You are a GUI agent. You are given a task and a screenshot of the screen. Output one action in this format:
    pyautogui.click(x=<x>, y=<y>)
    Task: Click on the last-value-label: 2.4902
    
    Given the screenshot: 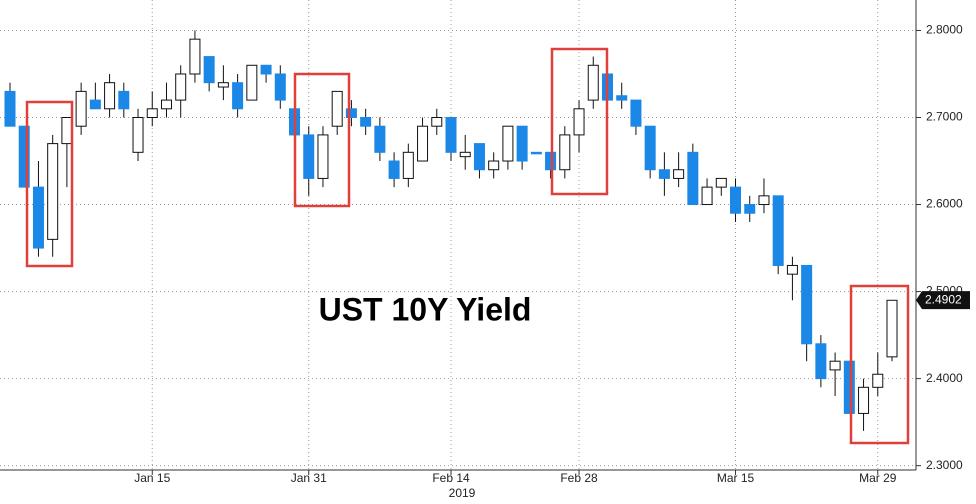 What is the action you would take?
    pyautogui.click(x=943, y=299)
    